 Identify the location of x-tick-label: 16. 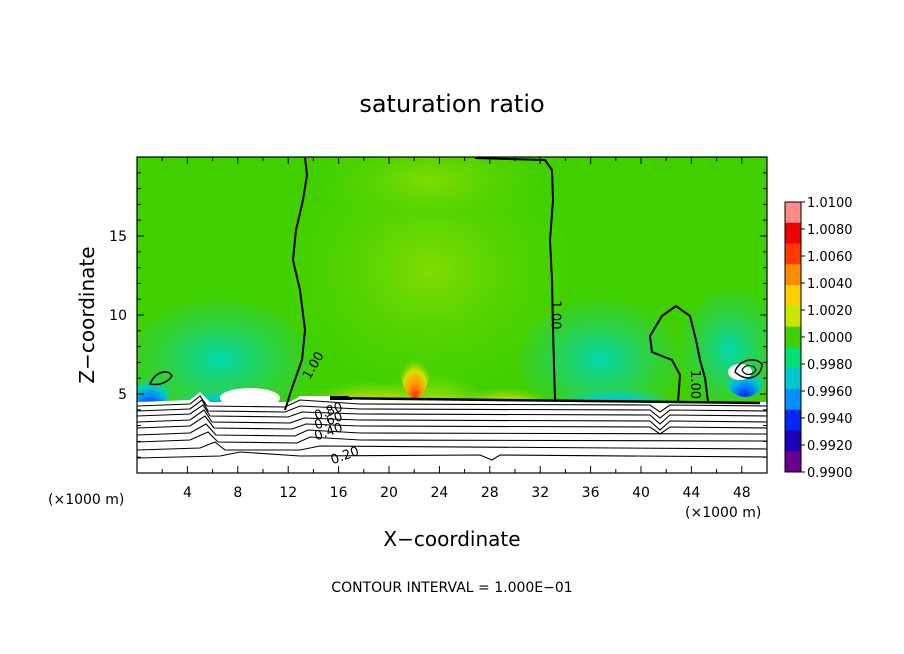
(339, 493).